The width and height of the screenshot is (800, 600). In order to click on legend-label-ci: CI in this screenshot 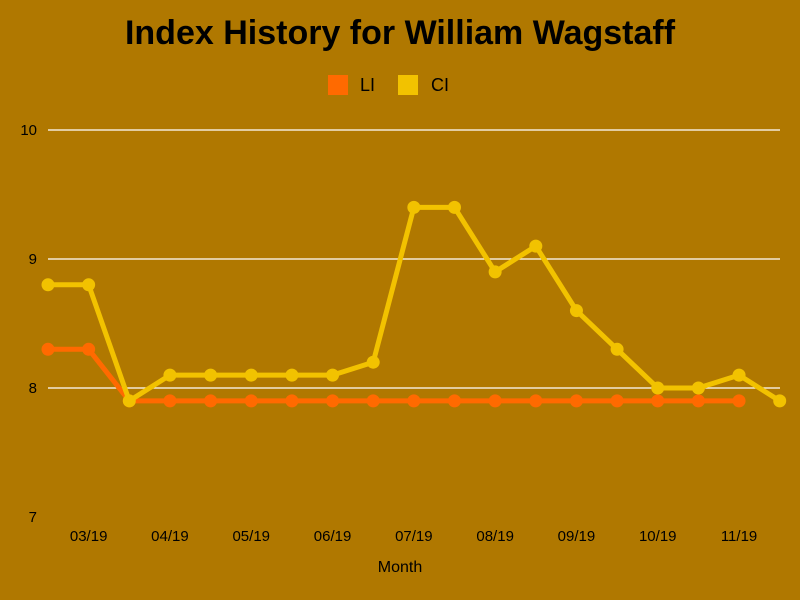, I will do `click(440, 85)`.